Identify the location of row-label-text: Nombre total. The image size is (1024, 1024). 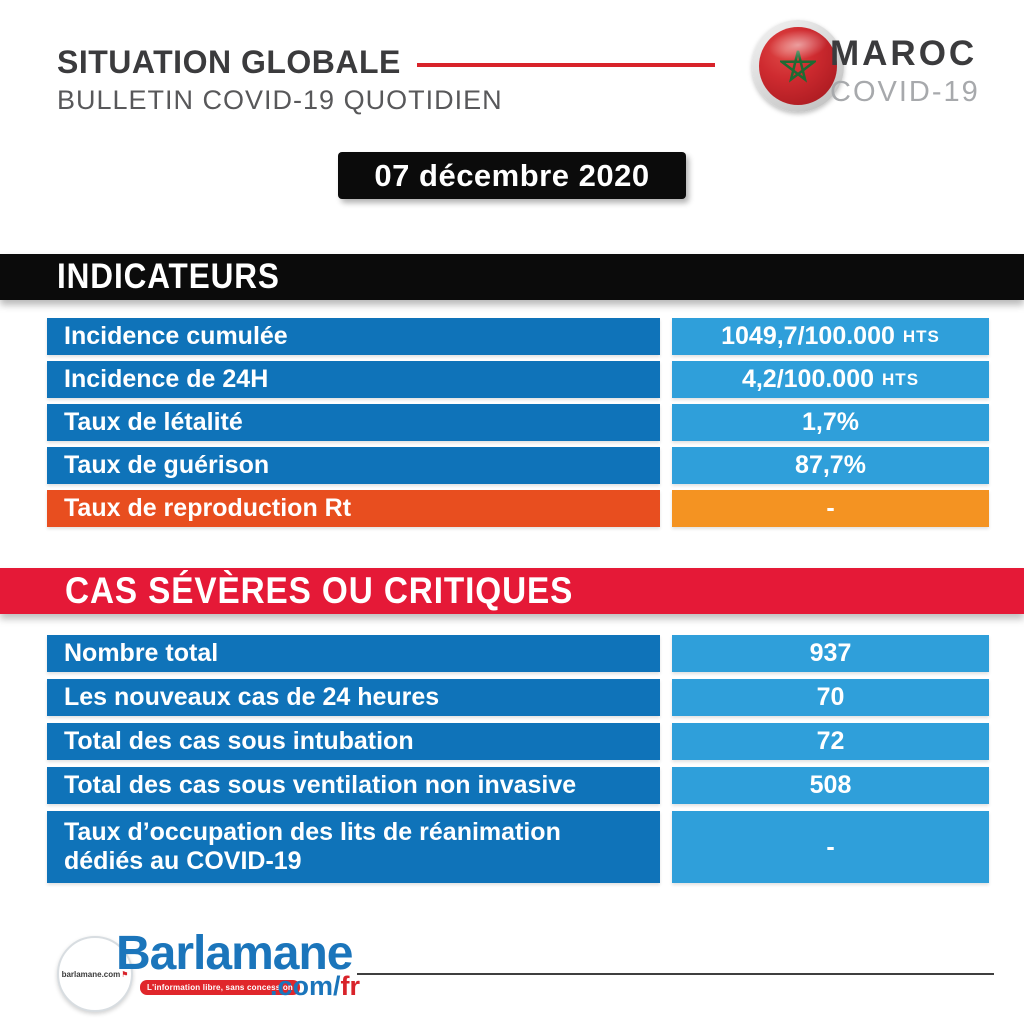
(141, 653).